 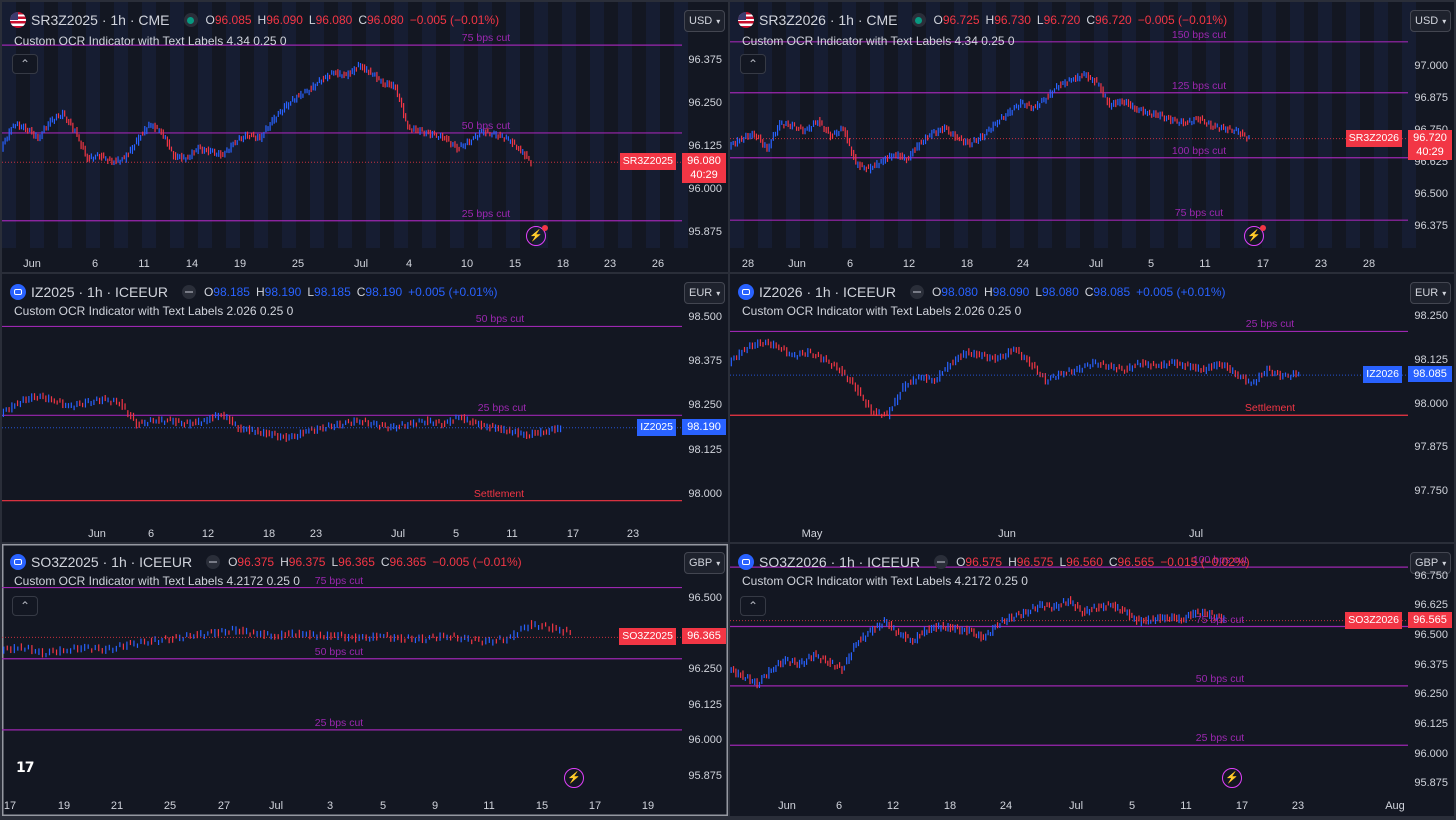 I want to click on last-price-tag: 98.085, so click(x=1430, y=374).